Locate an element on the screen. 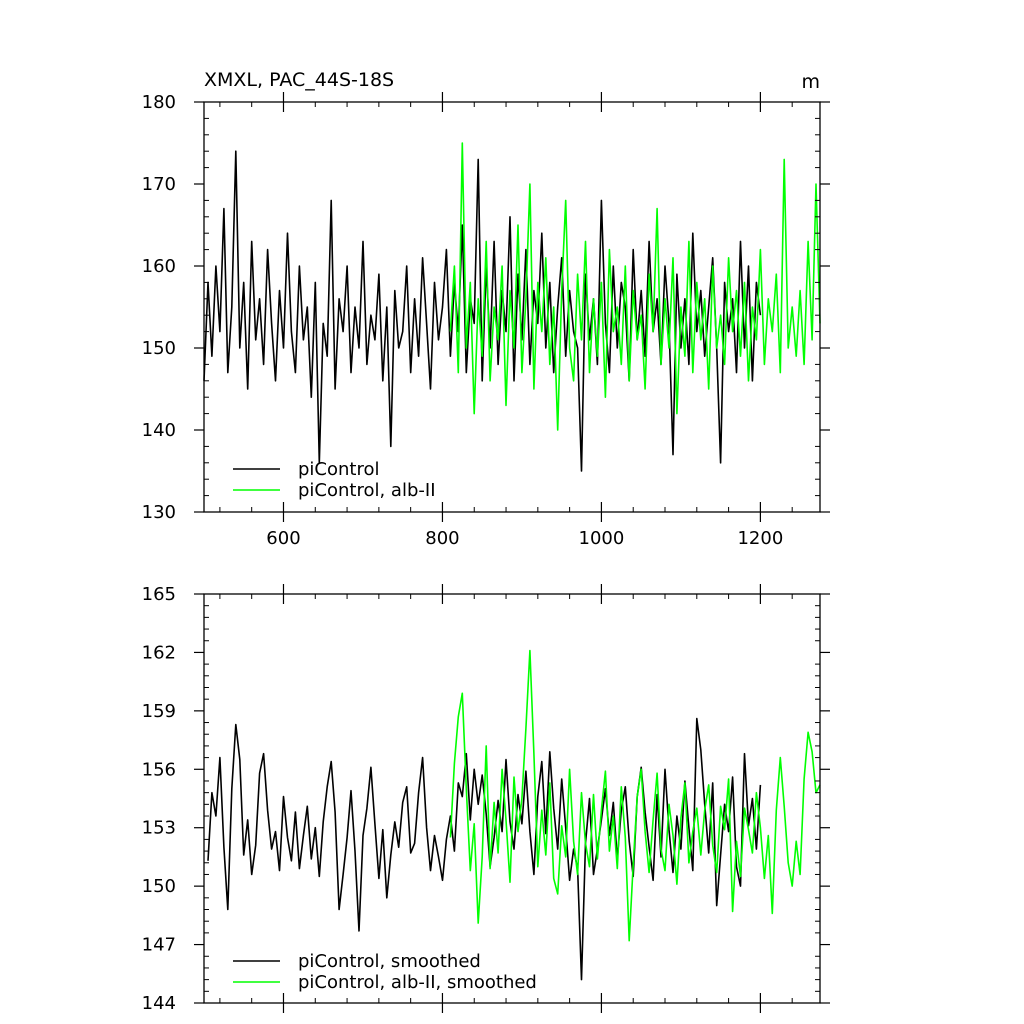 The width and height of the screenshot is (1024, 1024). y-tick-label: 140 is located at coordinates (159, 430).